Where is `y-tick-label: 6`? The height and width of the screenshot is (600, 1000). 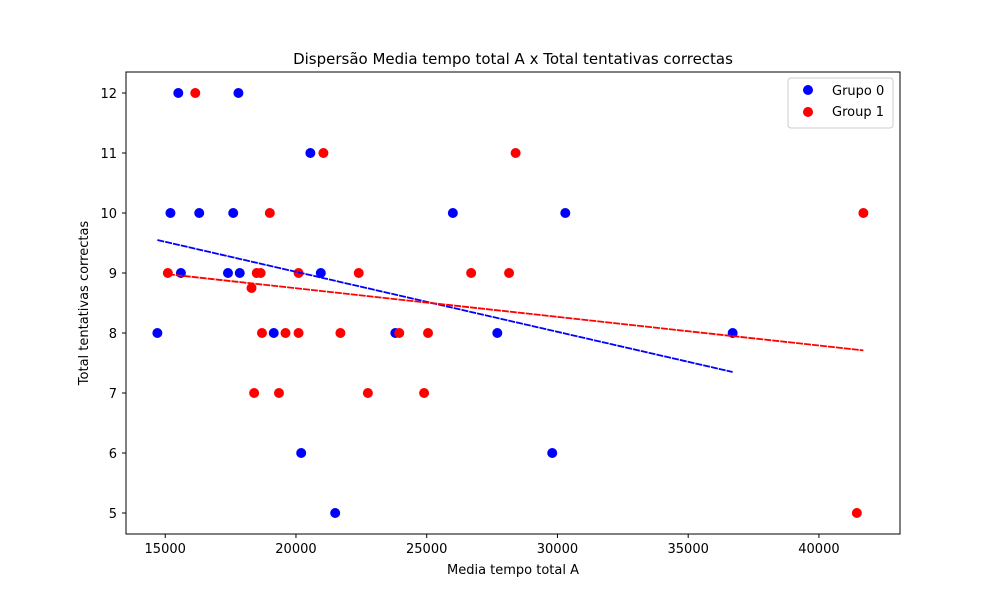 y-tick-label: 6 is located at coordinates (113, 454).